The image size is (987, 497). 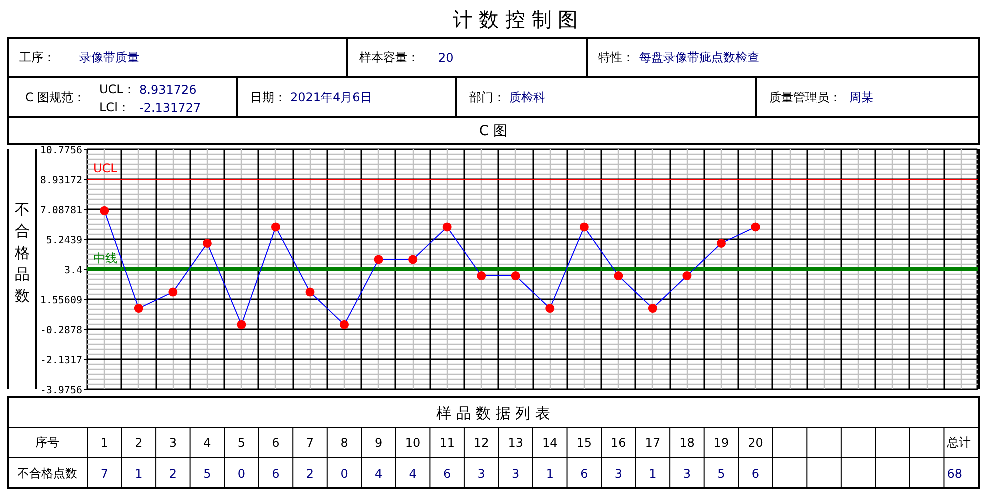 I want to click on text: UCL：, so click(x=118, y=89).